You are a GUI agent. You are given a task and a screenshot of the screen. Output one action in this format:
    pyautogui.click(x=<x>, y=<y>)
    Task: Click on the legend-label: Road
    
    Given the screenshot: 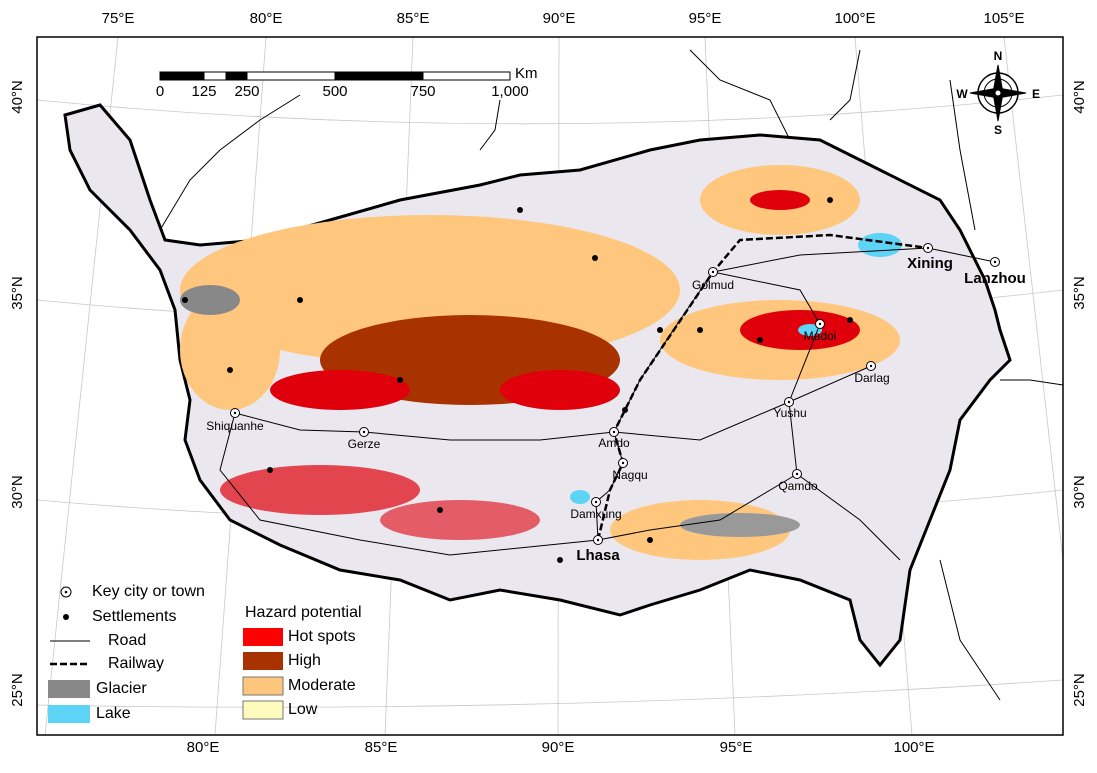 What is the action you would take?
    pyautogui.click(x=127, y=640)
    